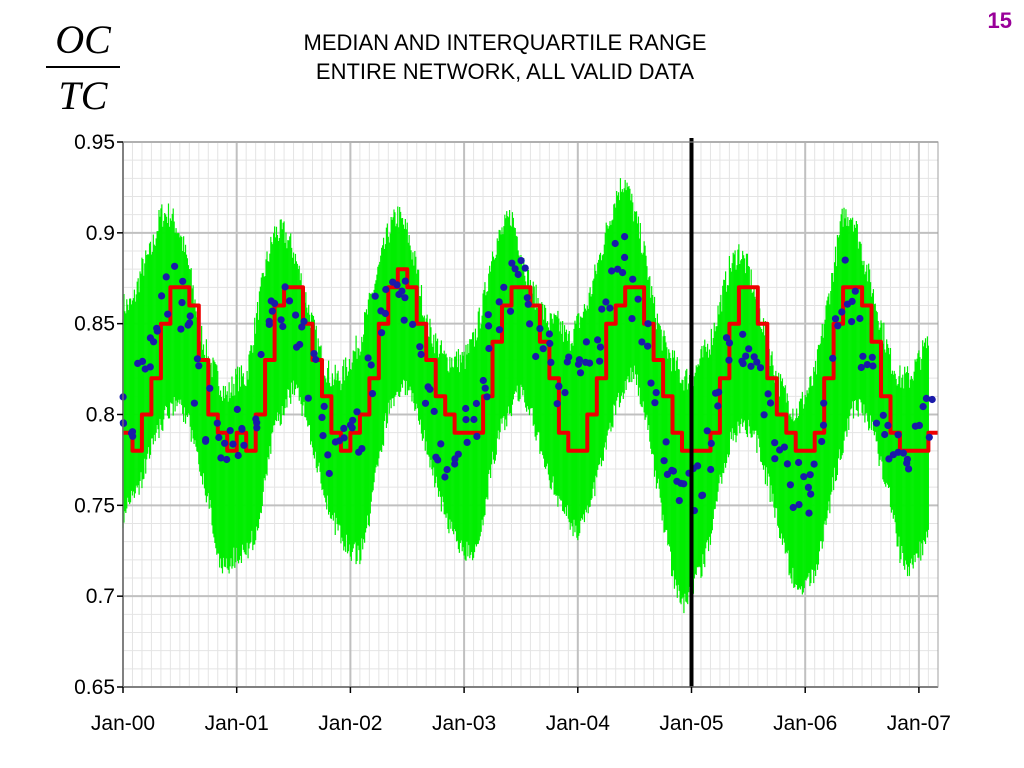 The image size is (1024, 768). Describe the element at coordinates (94, 687) in the screenshot. I see `y-tick-label: 0.65` at that location.